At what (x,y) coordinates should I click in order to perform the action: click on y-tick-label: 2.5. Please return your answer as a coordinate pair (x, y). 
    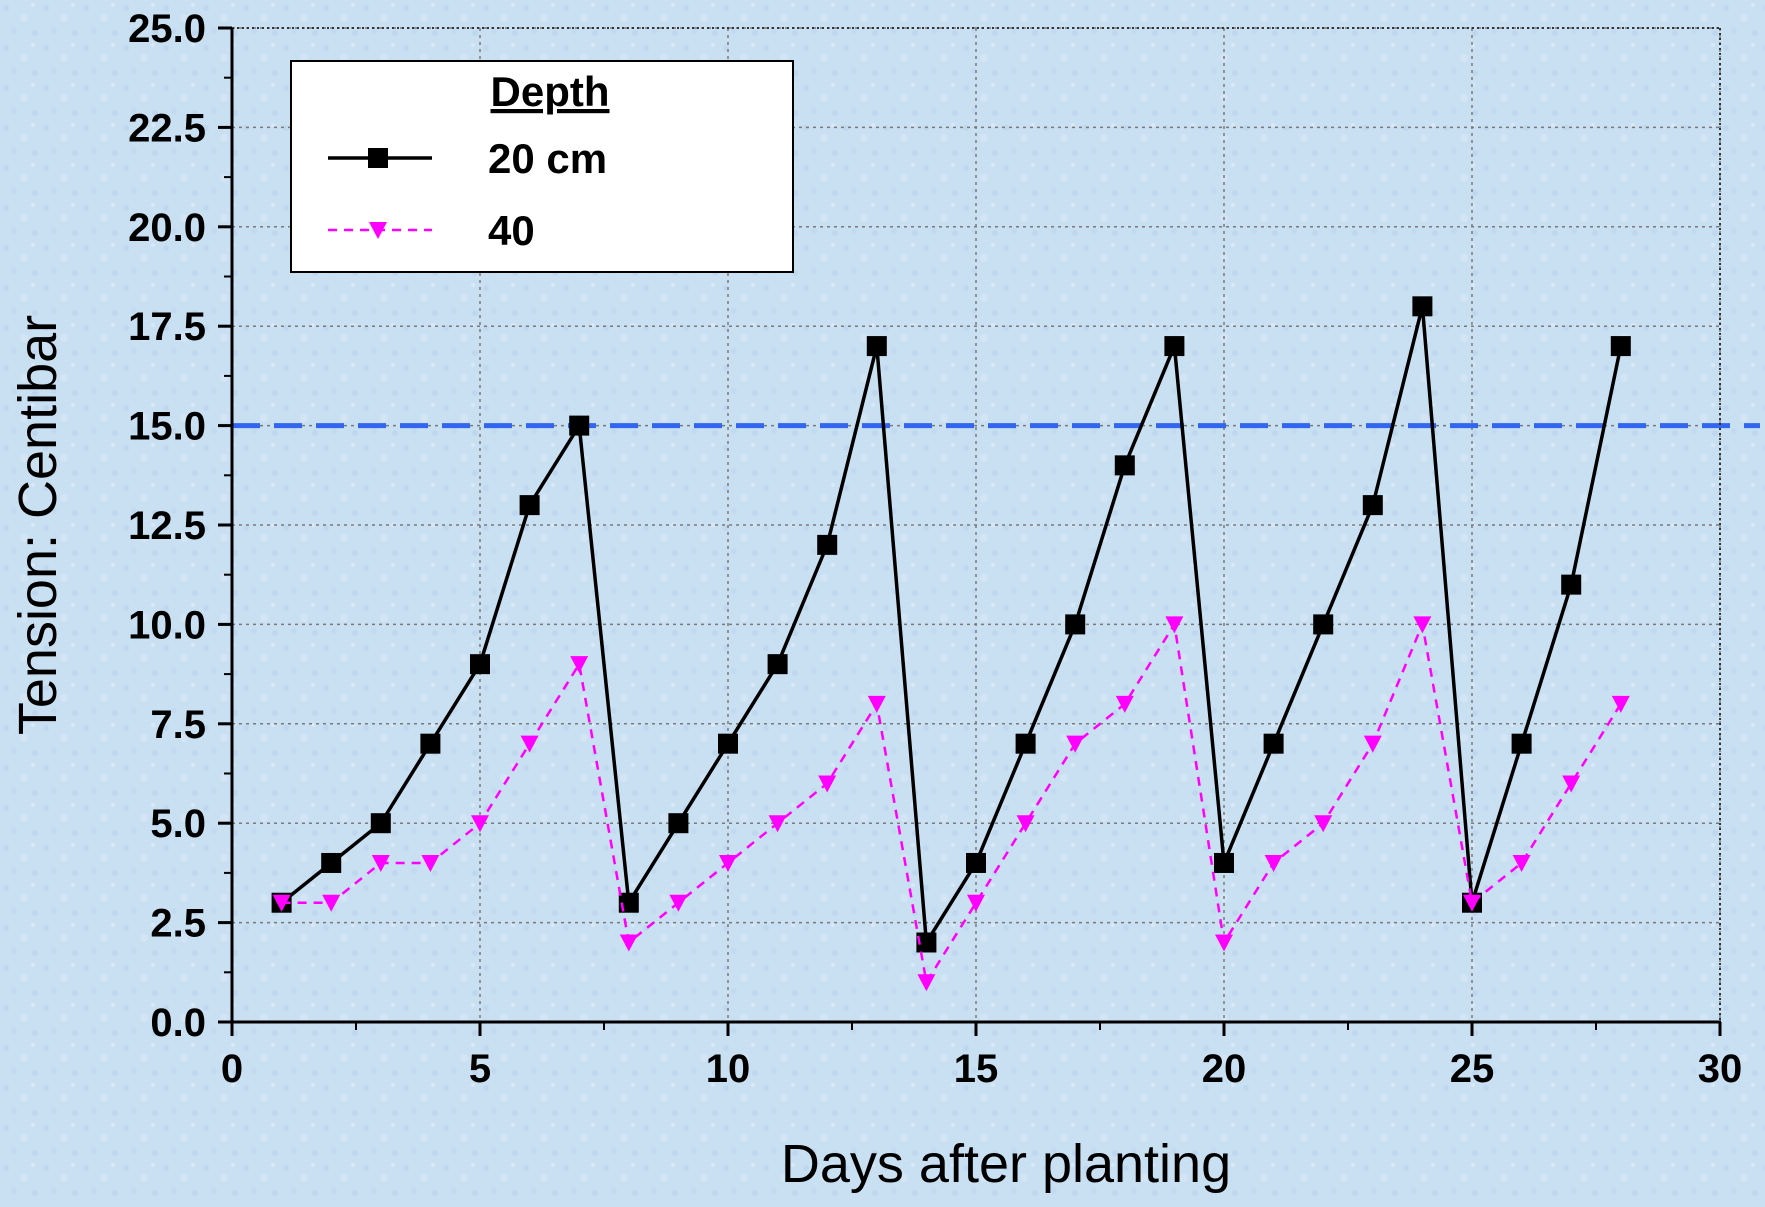
    Looking at the image, I should click on (178, 924).